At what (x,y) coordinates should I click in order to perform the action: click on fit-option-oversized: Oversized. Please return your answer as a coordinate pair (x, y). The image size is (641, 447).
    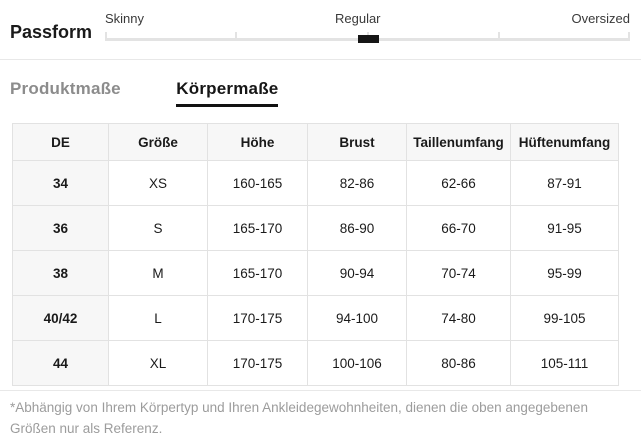
    Looking at the image, I should click on (600, 18).